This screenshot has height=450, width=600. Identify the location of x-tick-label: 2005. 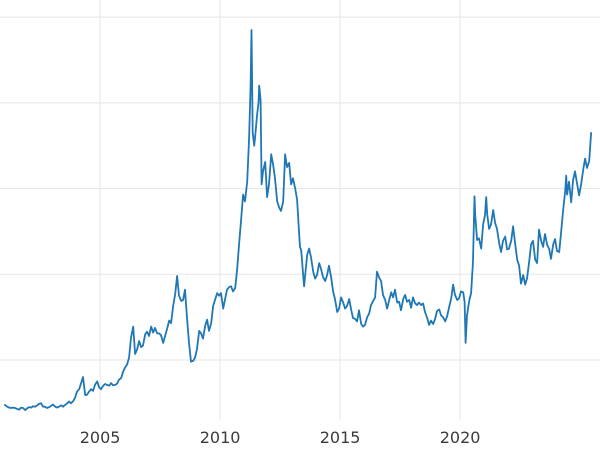
(100, 437).